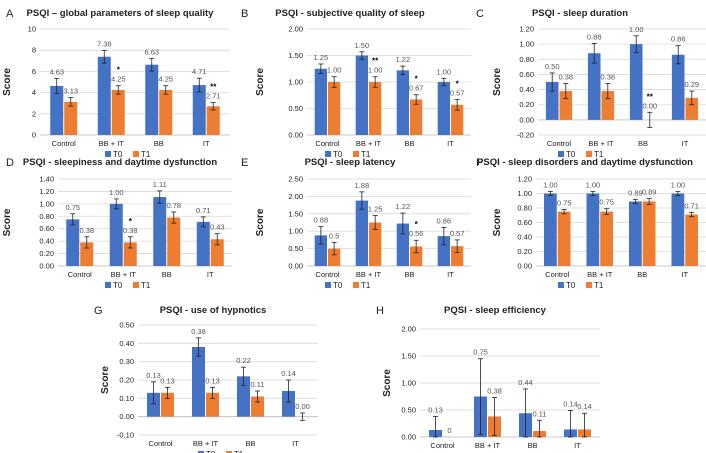 The height and width of the screenshot is (453, 706). What do you see at coordinates (416, 233) in the screenshot?
I see `data-label: 0.56` at bounding box center [416, 233].